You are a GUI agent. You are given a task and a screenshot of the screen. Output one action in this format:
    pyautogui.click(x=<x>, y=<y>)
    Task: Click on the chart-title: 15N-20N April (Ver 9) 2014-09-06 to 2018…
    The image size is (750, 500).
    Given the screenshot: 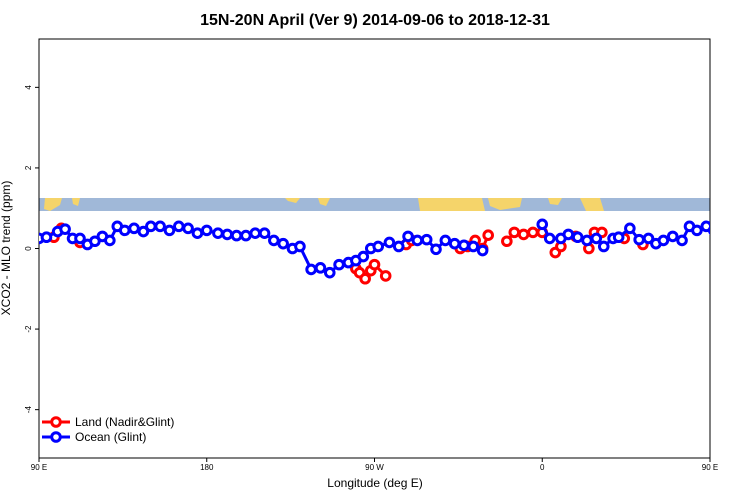 What is the action you would take?
    pyautogui.click(x=375, y=20)
    